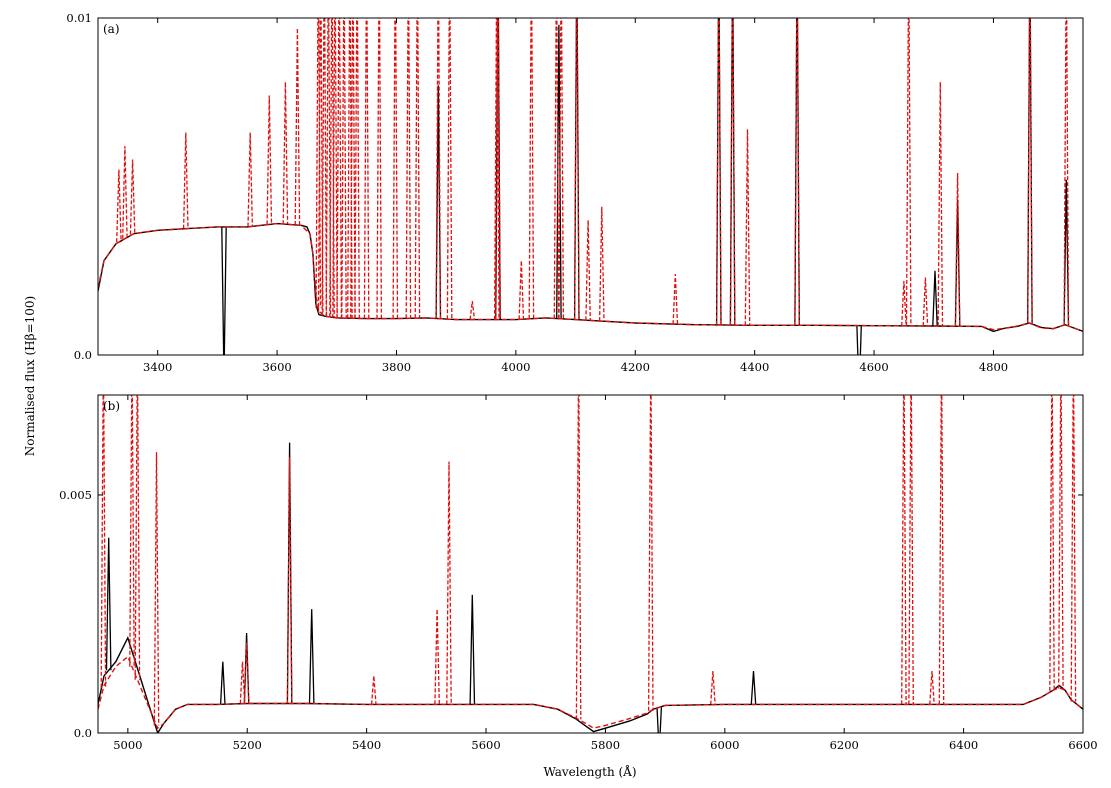 The width and height of the screenshot is (1111, 788). I want to click on x-tick-label: 4800, so click(993, 367).